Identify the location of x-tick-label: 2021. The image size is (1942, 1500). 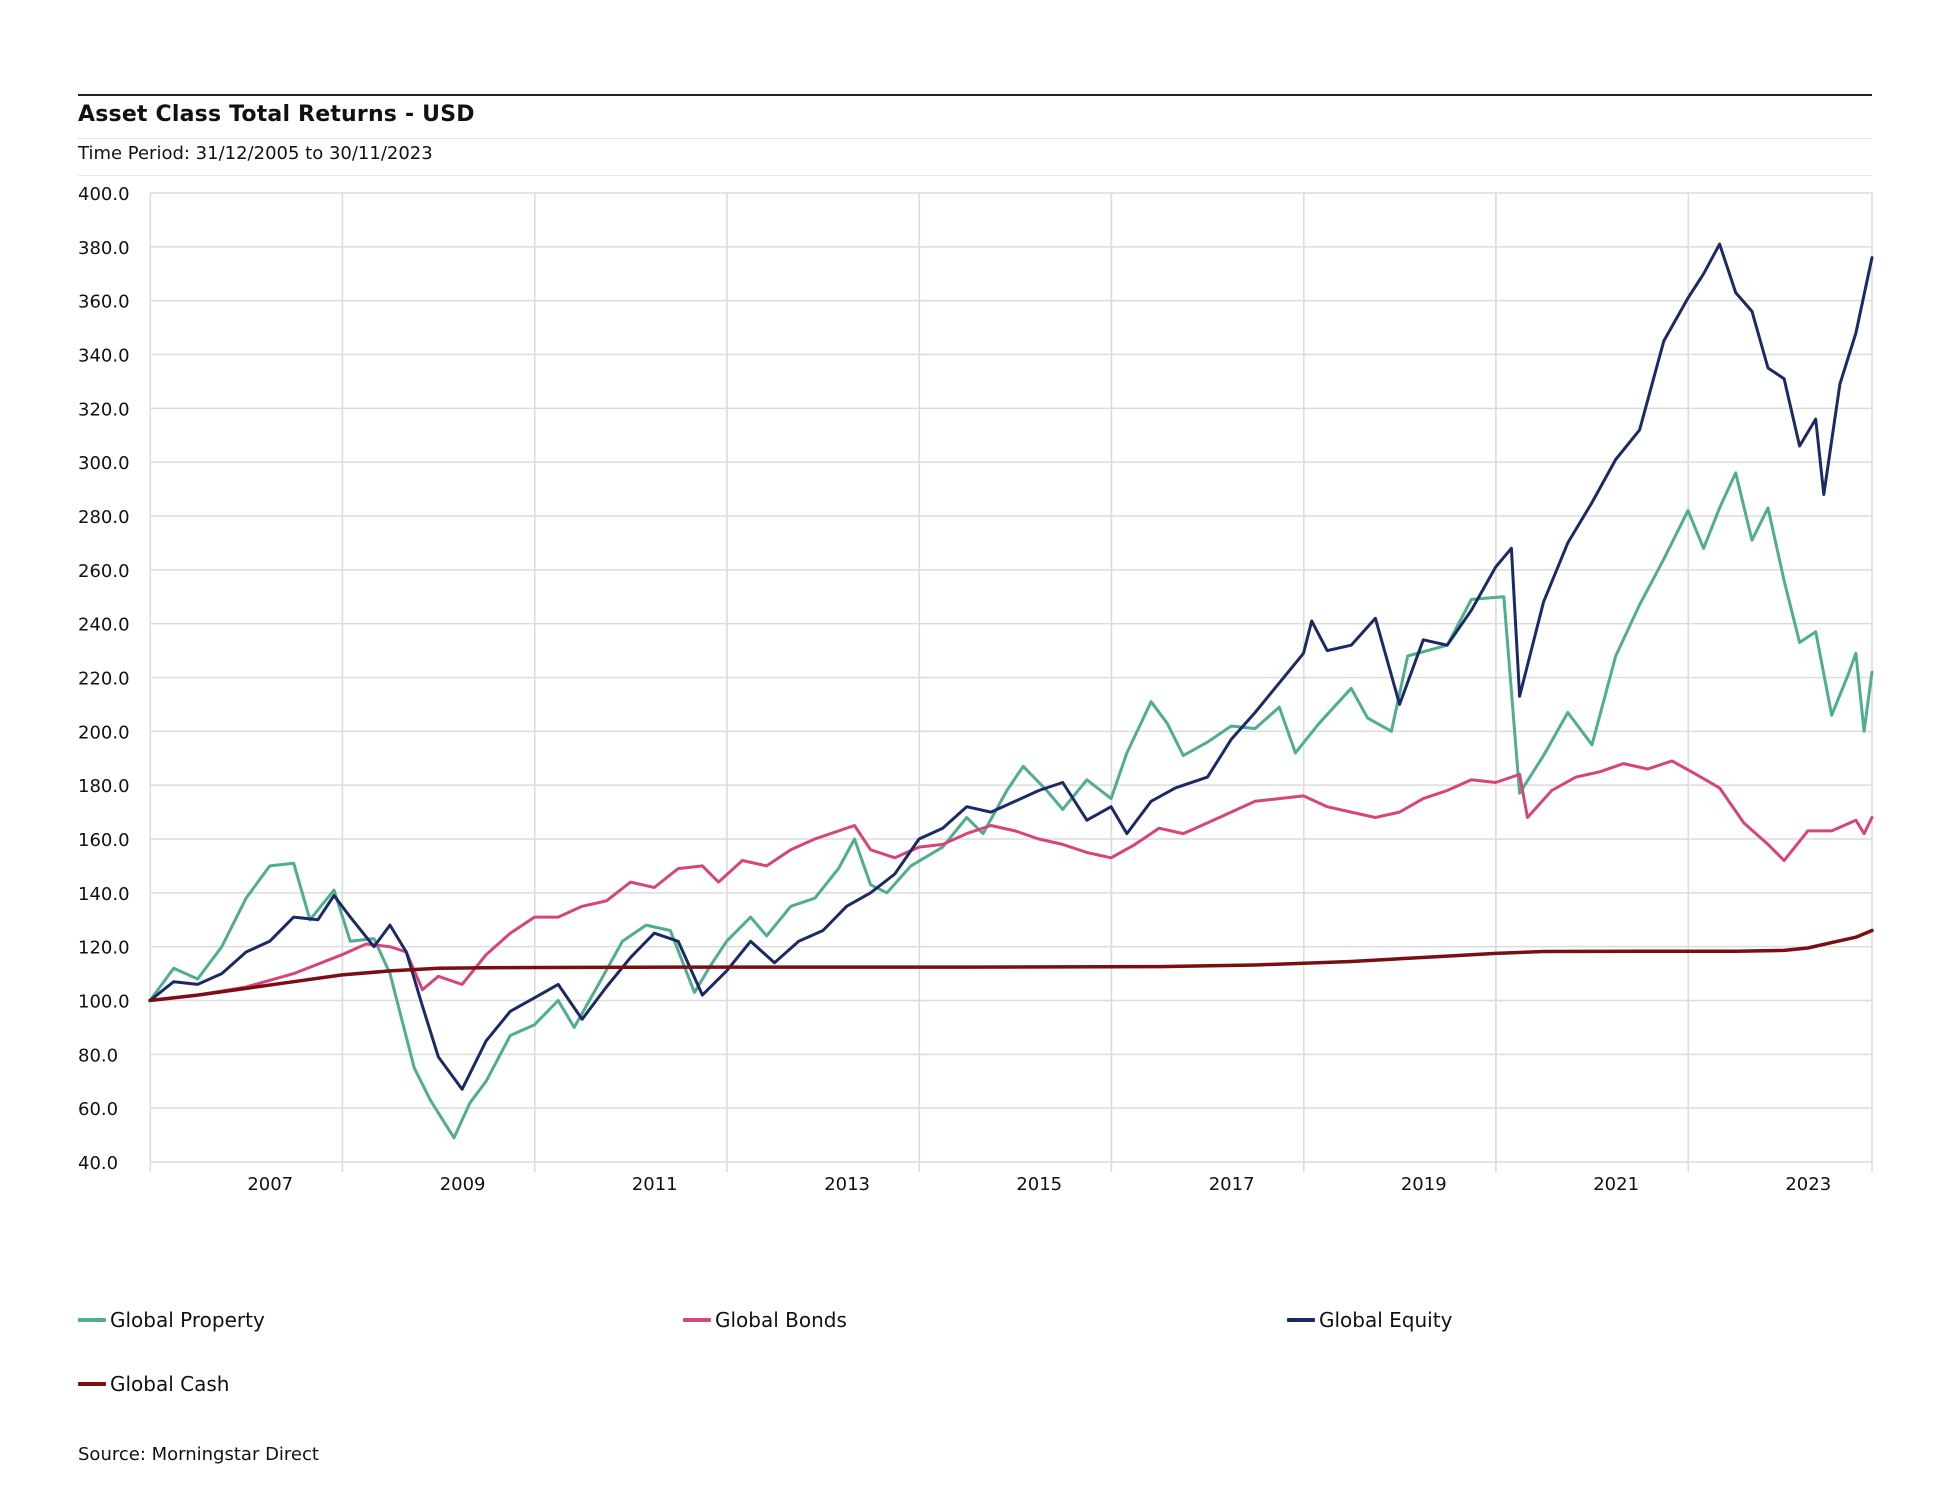
(1616, 1184).